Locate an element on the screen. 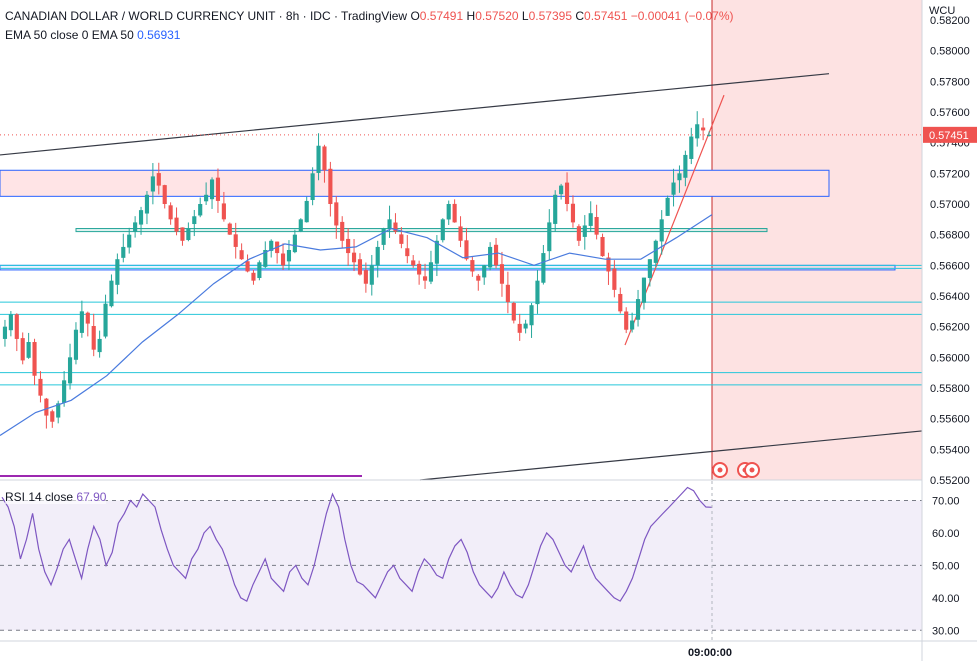 The width and height of the screenshot is (977, 666). rsi-legend: RSI 14 close 67.90 is located at coordinates (56, 497).